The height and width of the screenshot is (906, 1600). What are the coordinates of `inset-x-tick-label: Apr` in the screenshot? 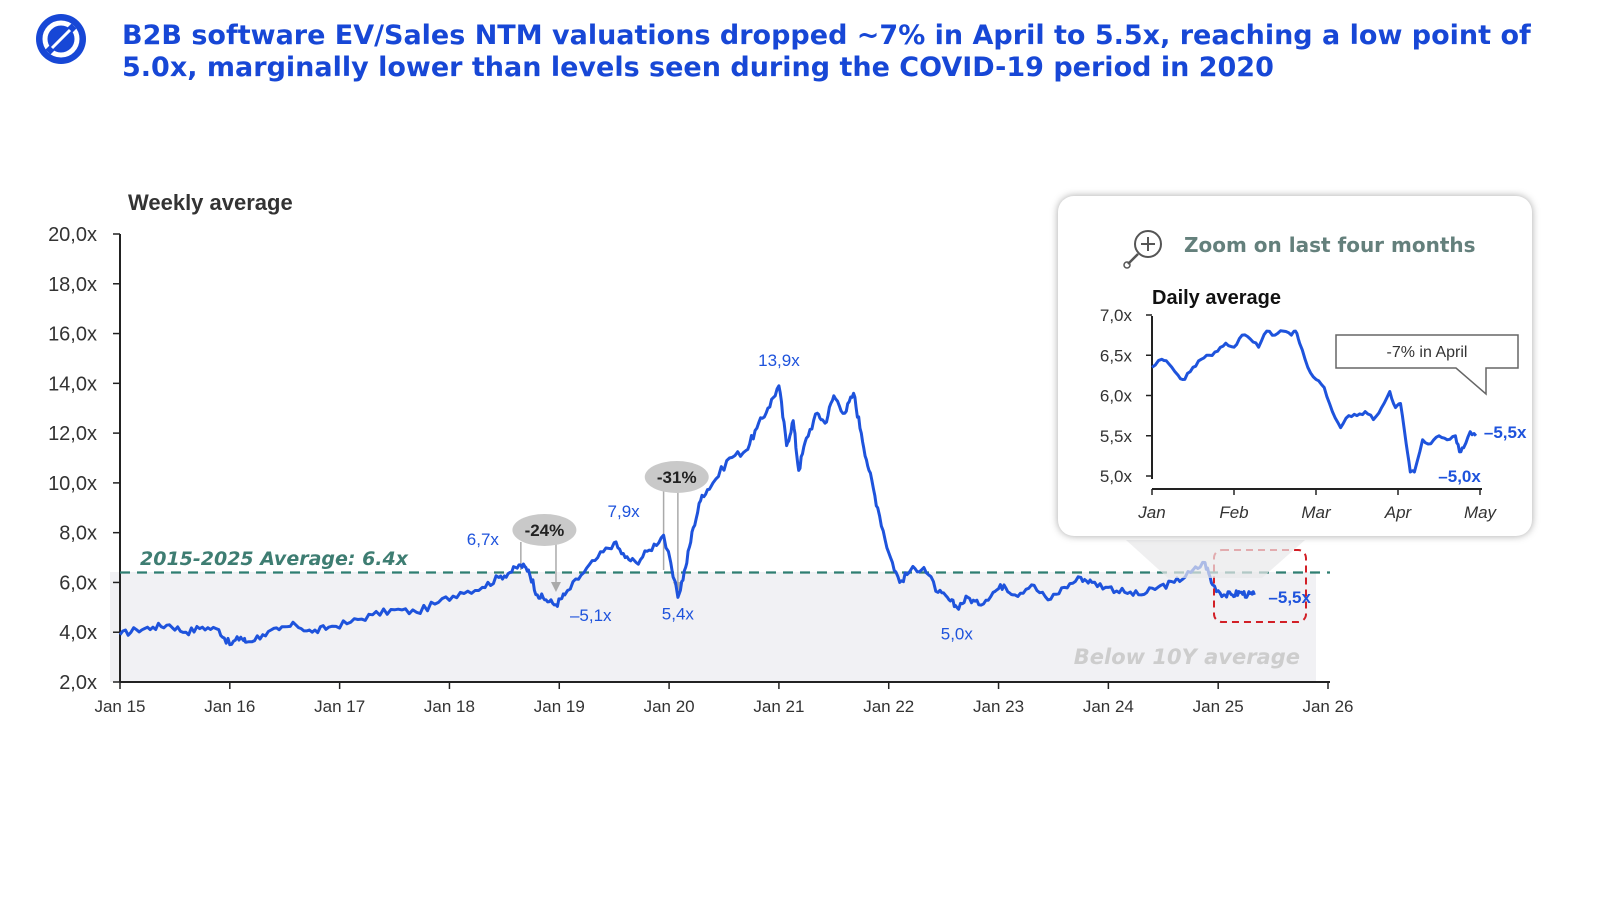 It's located at (1398, 512).